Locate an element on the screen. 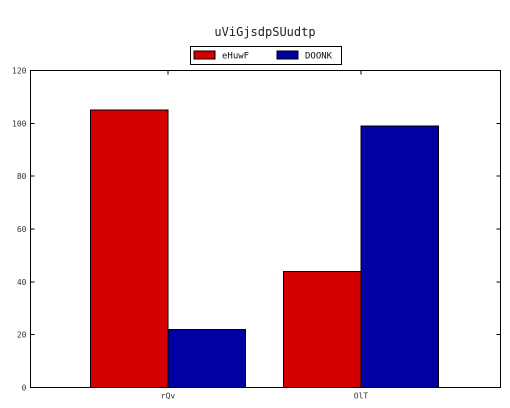 Image resolution: width=510 pixels, height=408 pixels. bar-ehuwf-rqv is located at coordinates (129, 248).